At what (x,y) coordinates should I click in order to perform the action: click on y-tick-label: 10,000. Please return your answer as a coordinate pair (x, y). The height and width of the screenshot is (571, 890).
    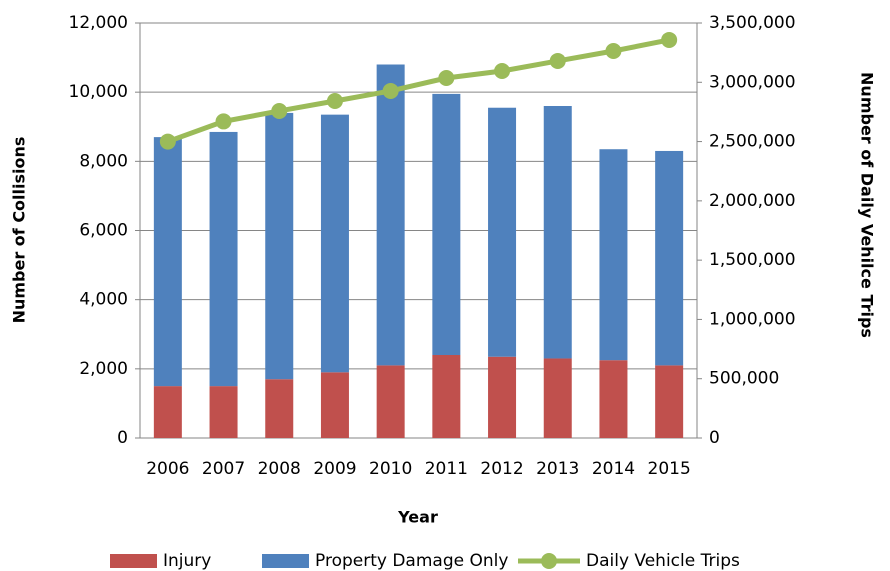
    Looking at the image, I should click on (98, 92).